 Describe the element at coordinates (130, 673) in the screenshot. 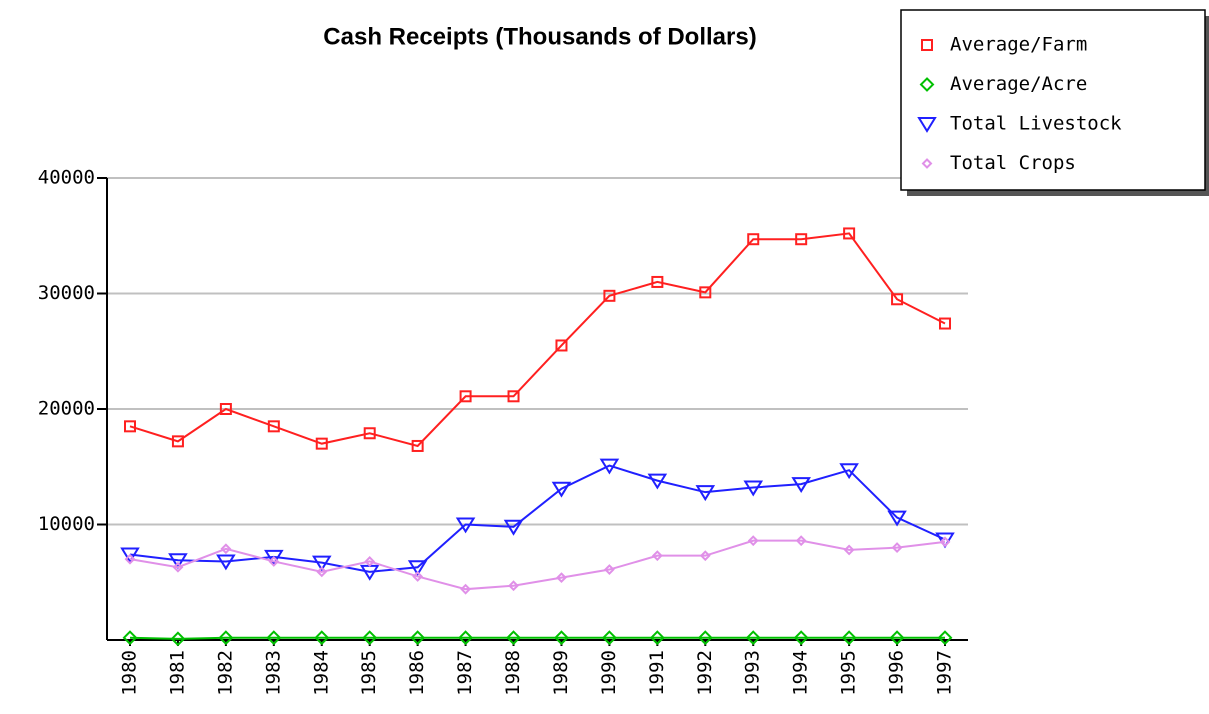

I see `x-tick-label: 1980` at that location.